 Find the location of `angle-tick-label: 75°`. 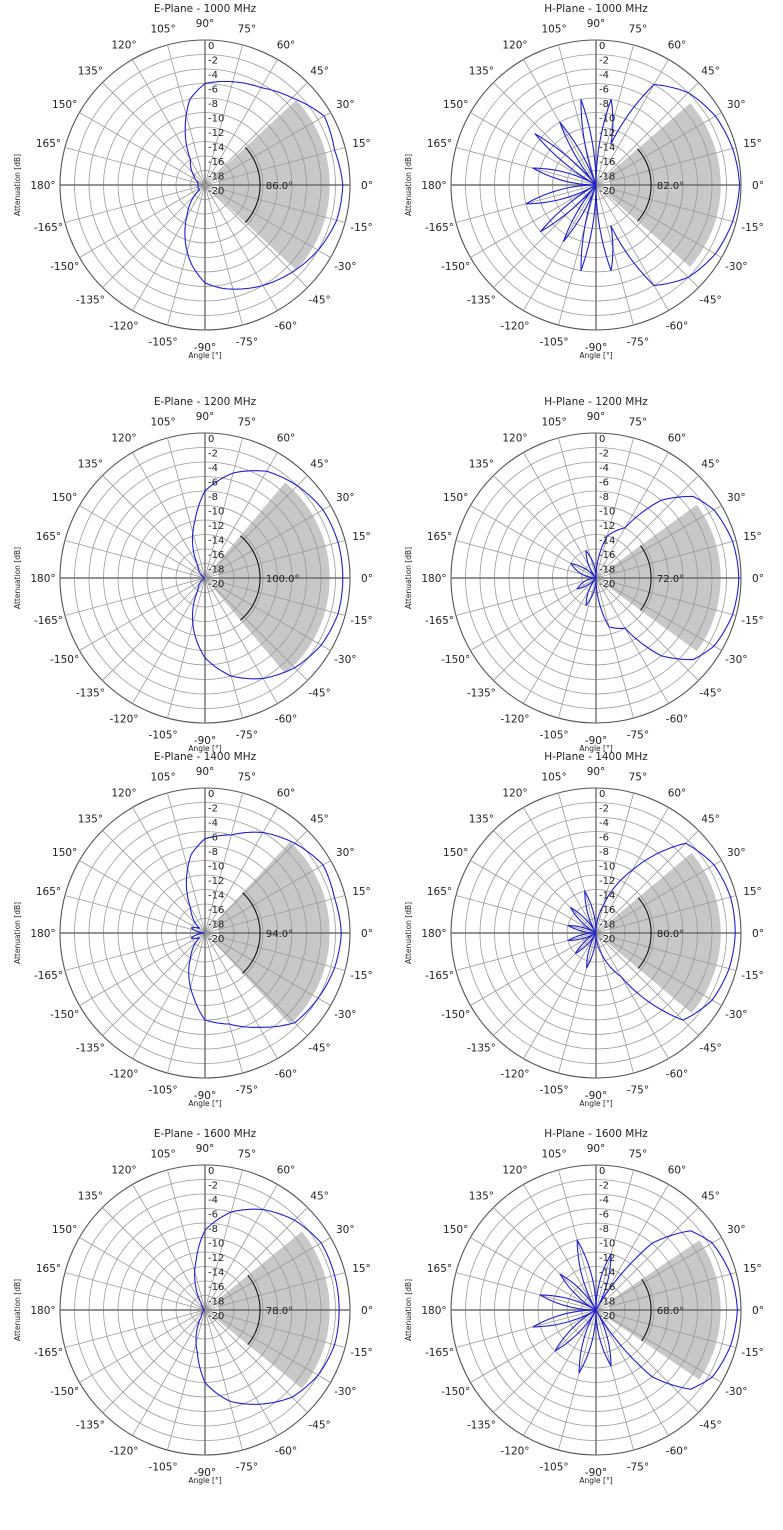

angle-tick-label: 75° is located at coordinates (638, 423).